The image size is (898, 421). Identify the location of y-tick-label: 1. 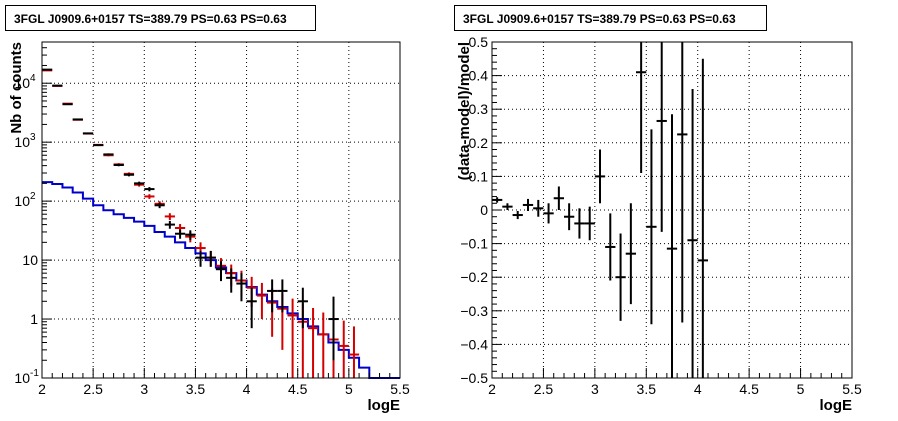
(34, 319).